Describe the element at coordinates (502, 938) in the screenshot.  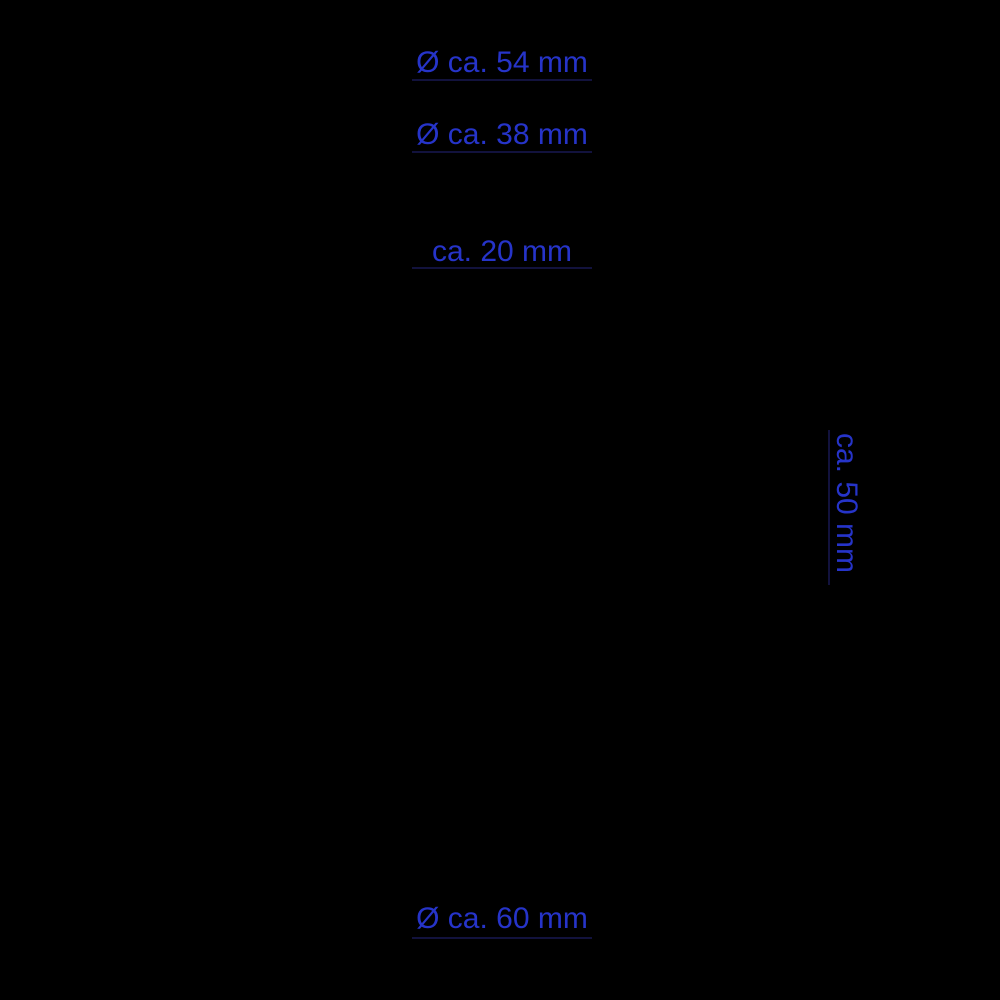
I see `dimension-line-base-diameter` at that location.